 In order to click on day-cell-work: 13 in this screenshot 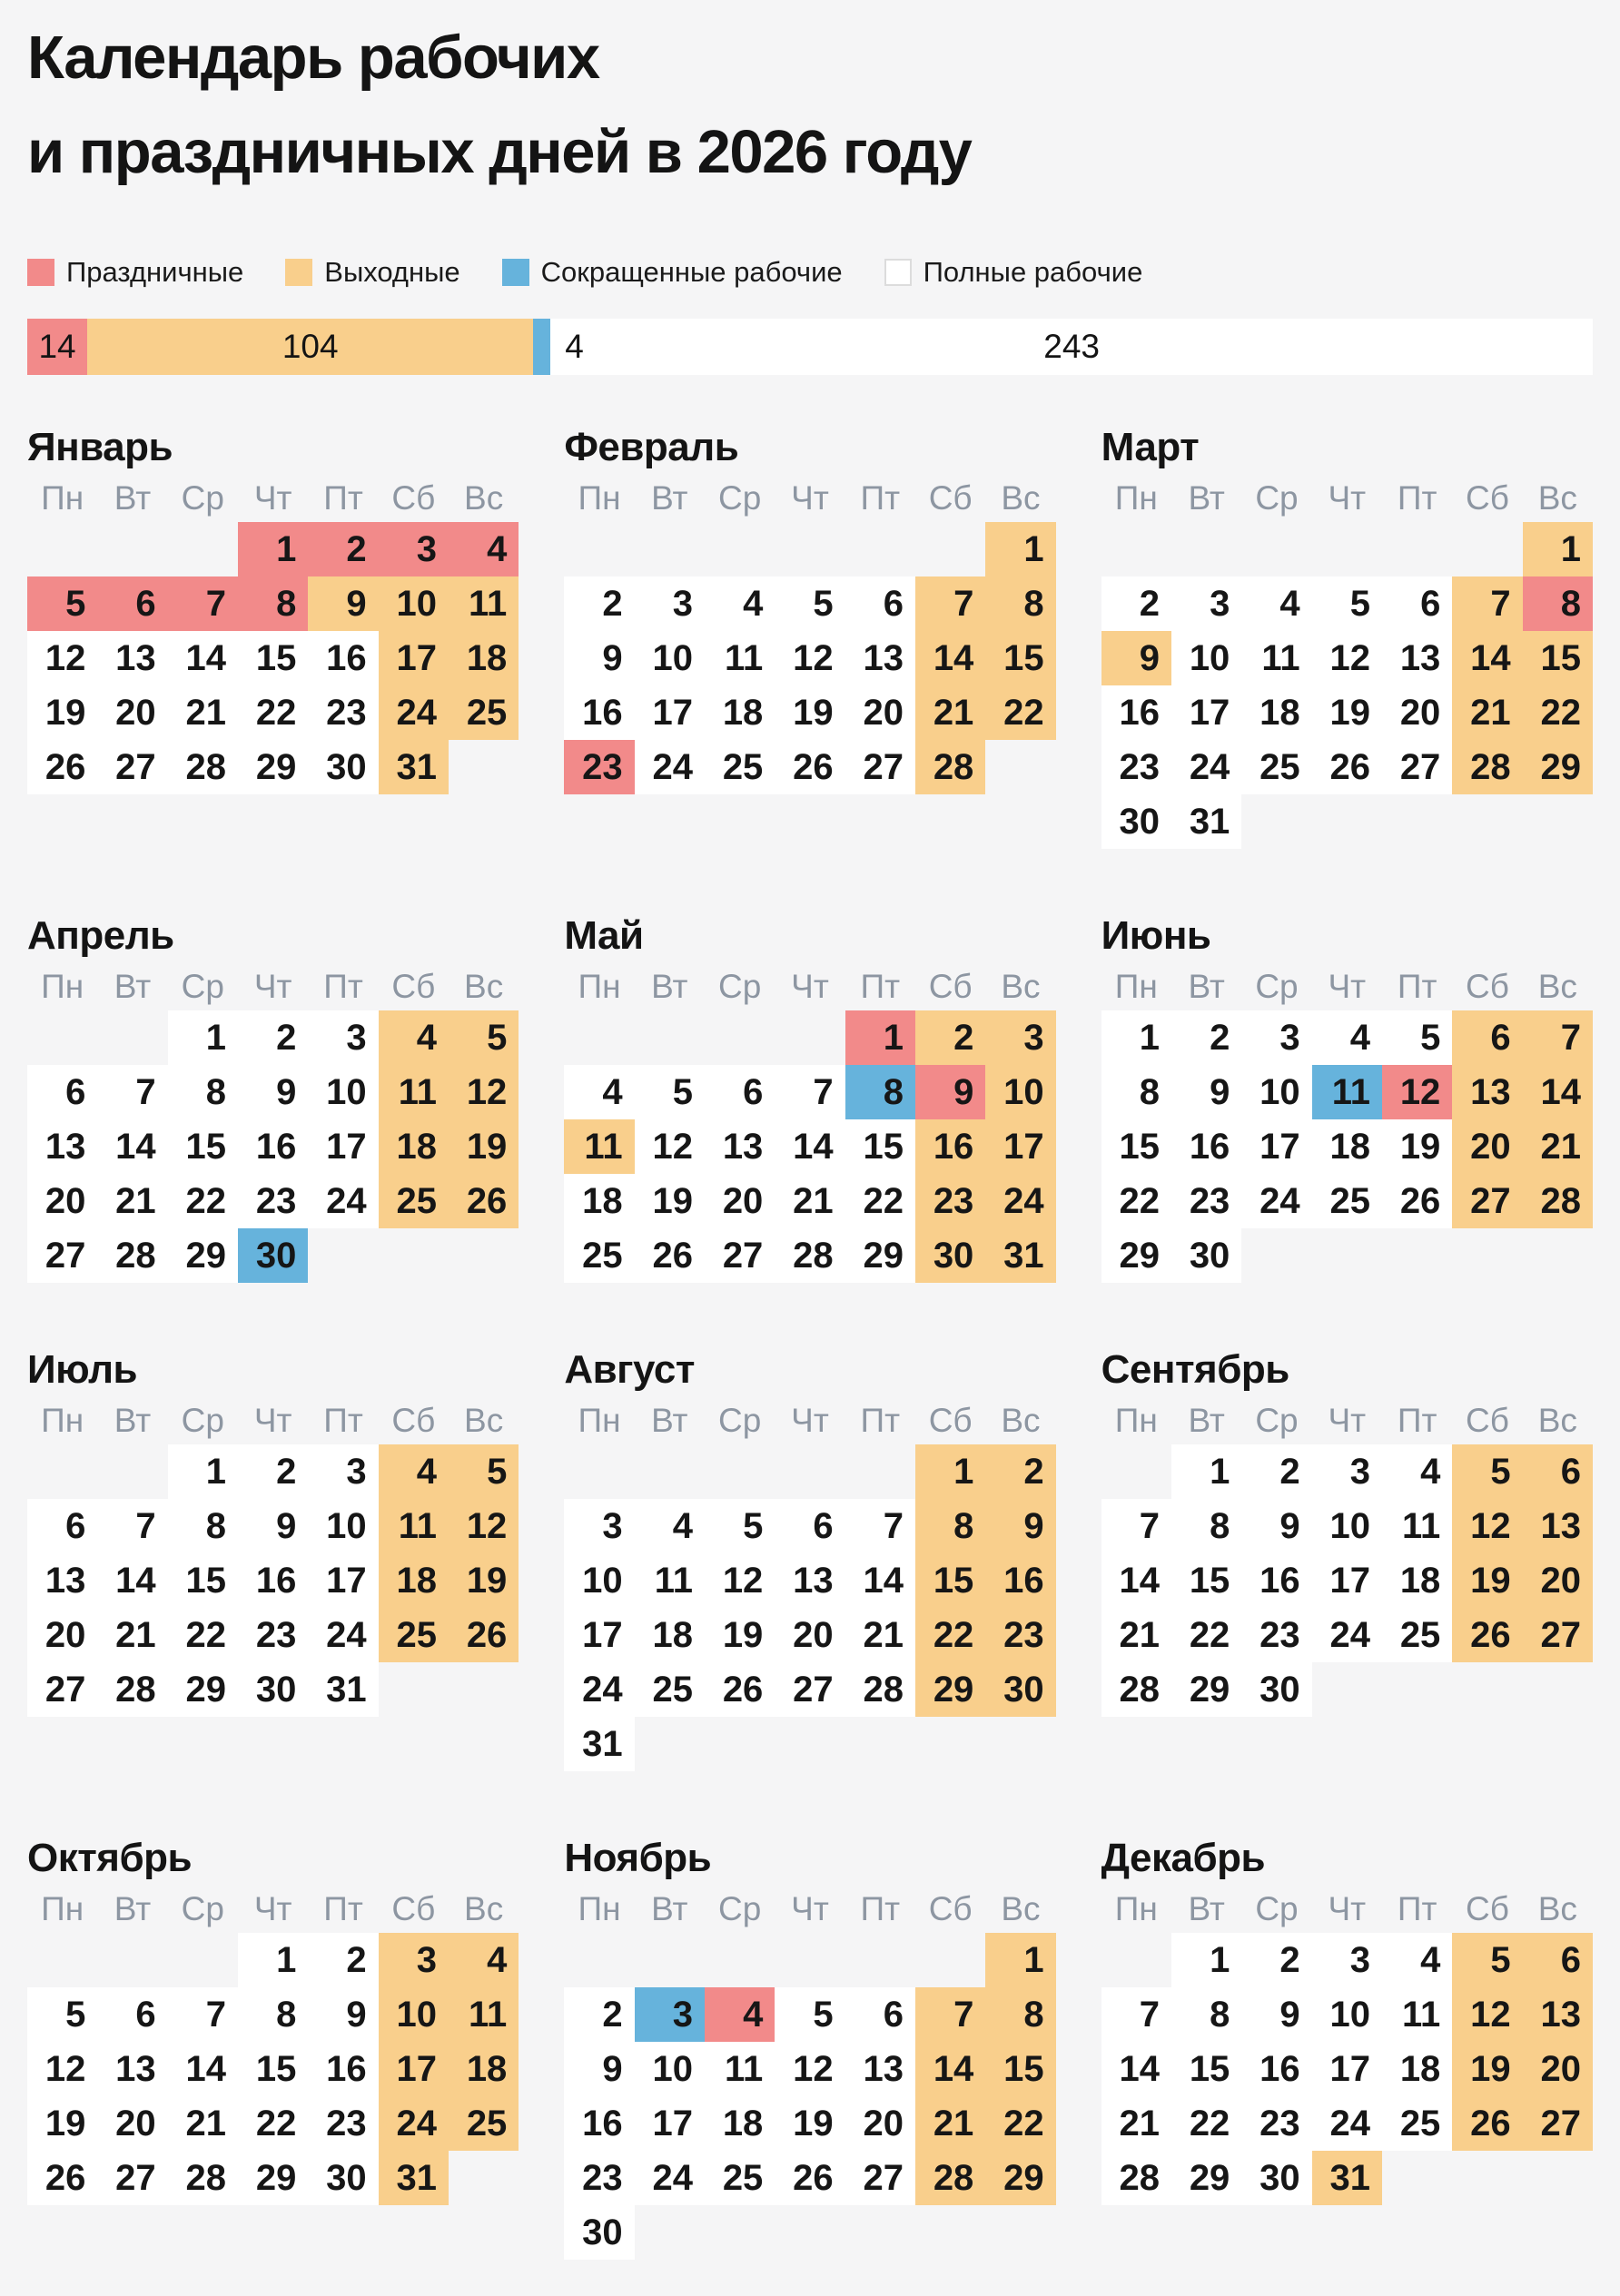, I will do `click(132, 2068)`.